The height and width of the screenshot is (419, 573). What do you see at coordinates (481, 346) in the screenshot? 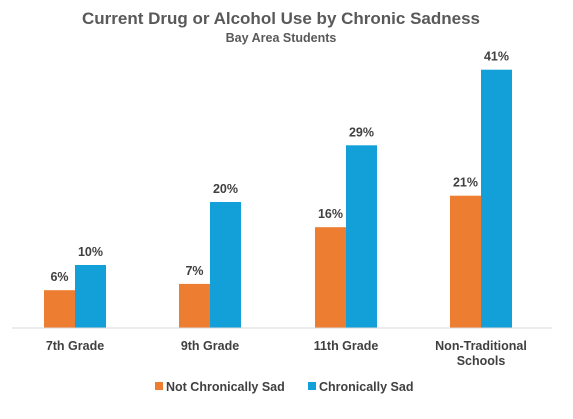
I see `x-tick-label: Non-Traditional` at bounding box center [481, 346].